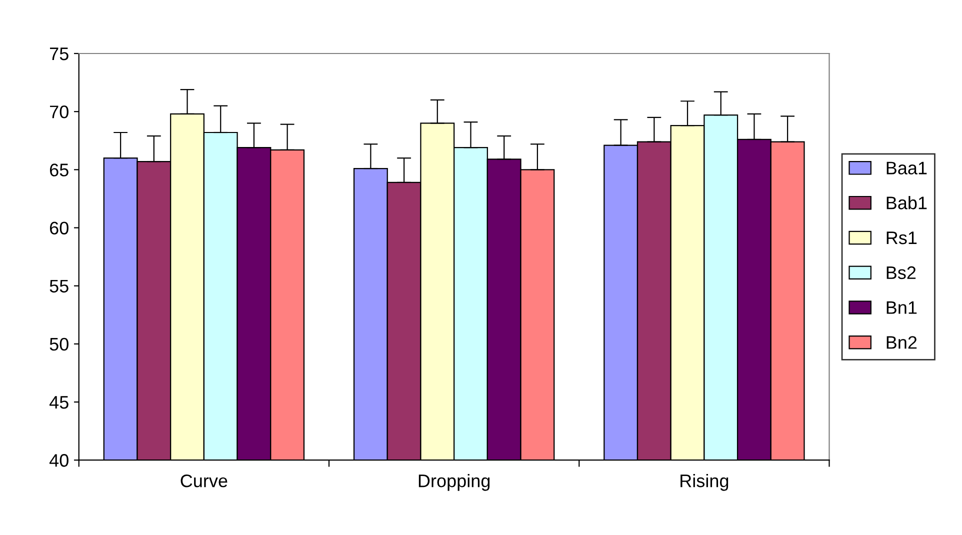 The image size is (962, 535). What do you see at coordinates (901, 238) in the screenshot?
I see `legend-label: Rs1` at bounding box center [901, 238].